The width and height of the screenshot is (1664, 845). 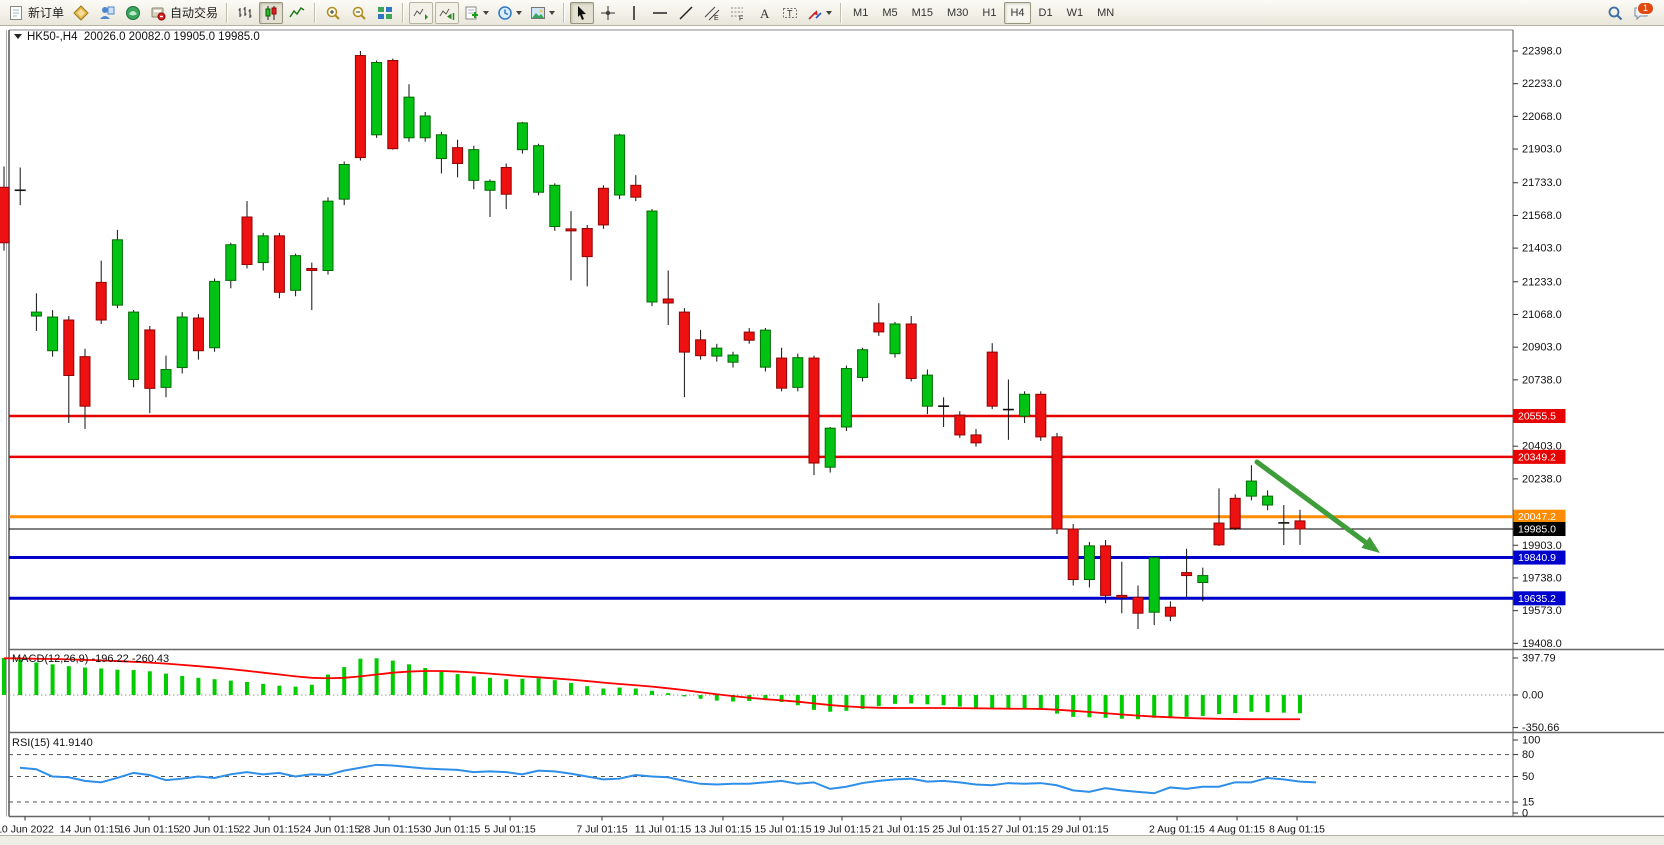 I want to click on candlestick-button, so click(x=271, y=12).